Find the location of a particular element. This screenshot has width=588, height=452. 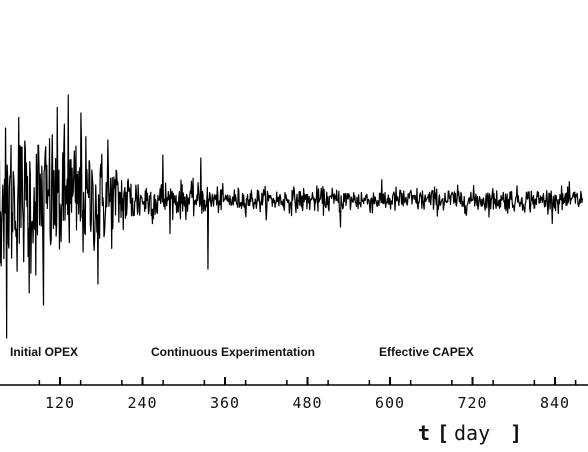

x-ticks is located at coordinates (307, 381).